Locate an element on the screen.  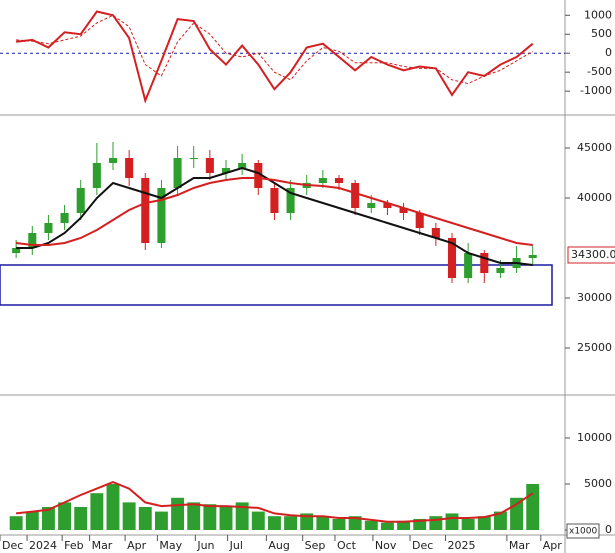
highlight-box is located at coordinates (276, 285).